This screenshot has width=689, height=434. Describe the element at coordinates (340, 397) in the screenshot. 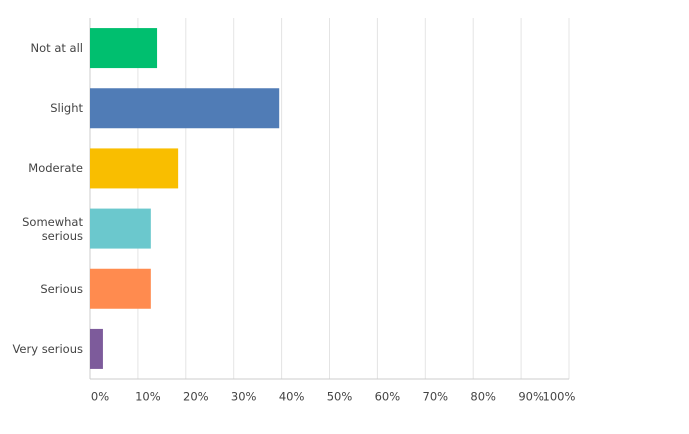

I see `x-tick-label: 50%` at that location.